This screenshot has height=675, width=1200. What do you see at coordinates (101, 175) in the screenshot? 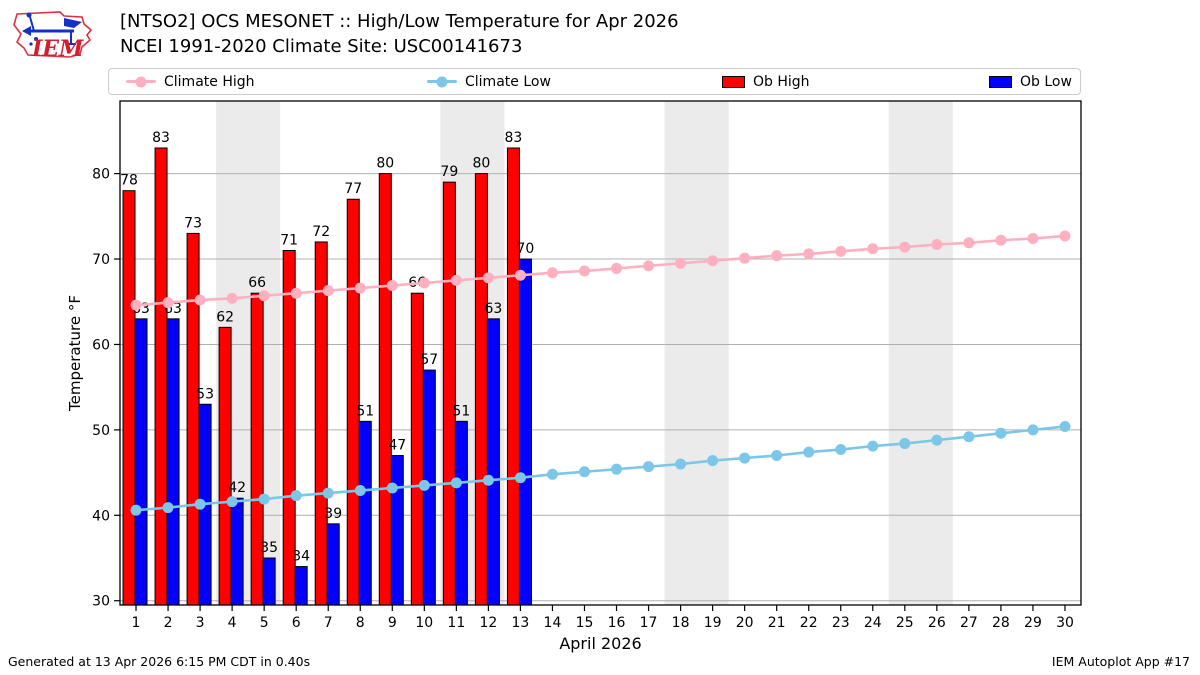
I see `y-tick-label: 80` at bounding box center [101, 175].